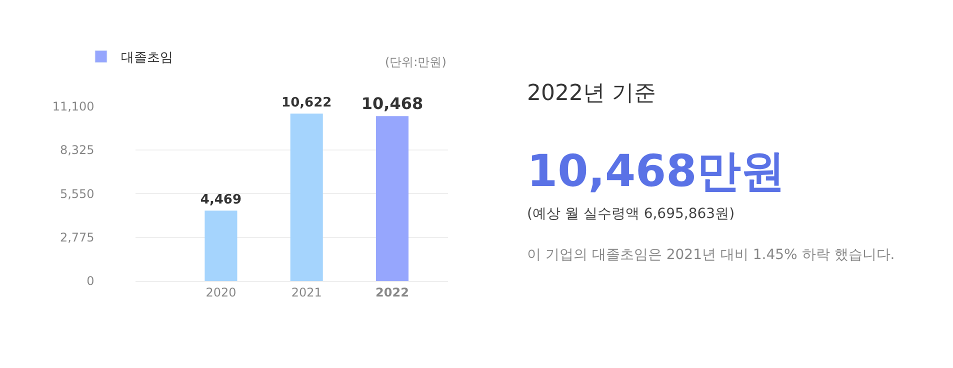  I want to click on x-tick-label: 2020, so click(221, 292).